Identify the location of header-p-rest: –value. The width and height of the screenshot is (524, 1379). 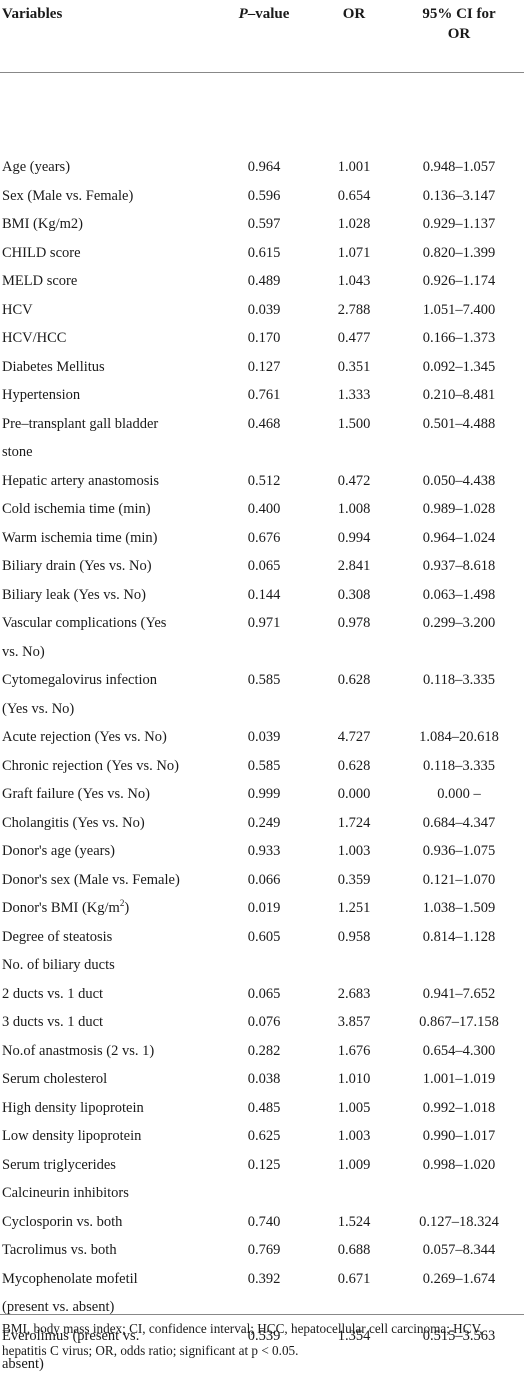
(268, 14).